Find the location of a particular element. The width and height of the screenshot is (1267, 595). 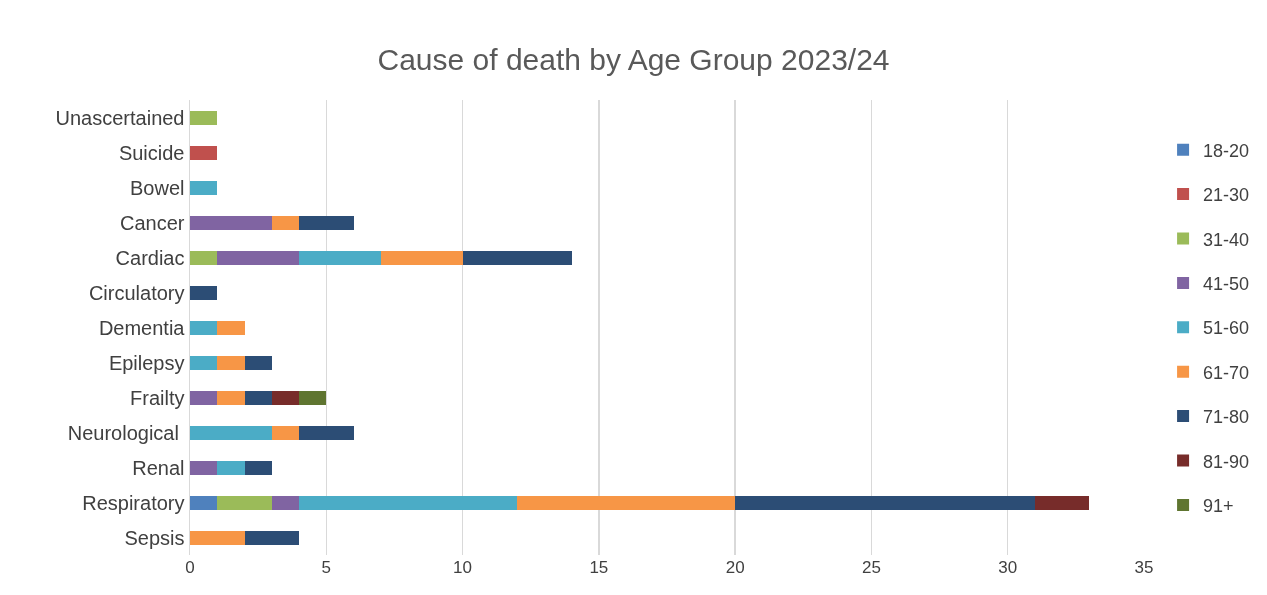

legend-label: 61-70 is located at coordinates (1226, 372).